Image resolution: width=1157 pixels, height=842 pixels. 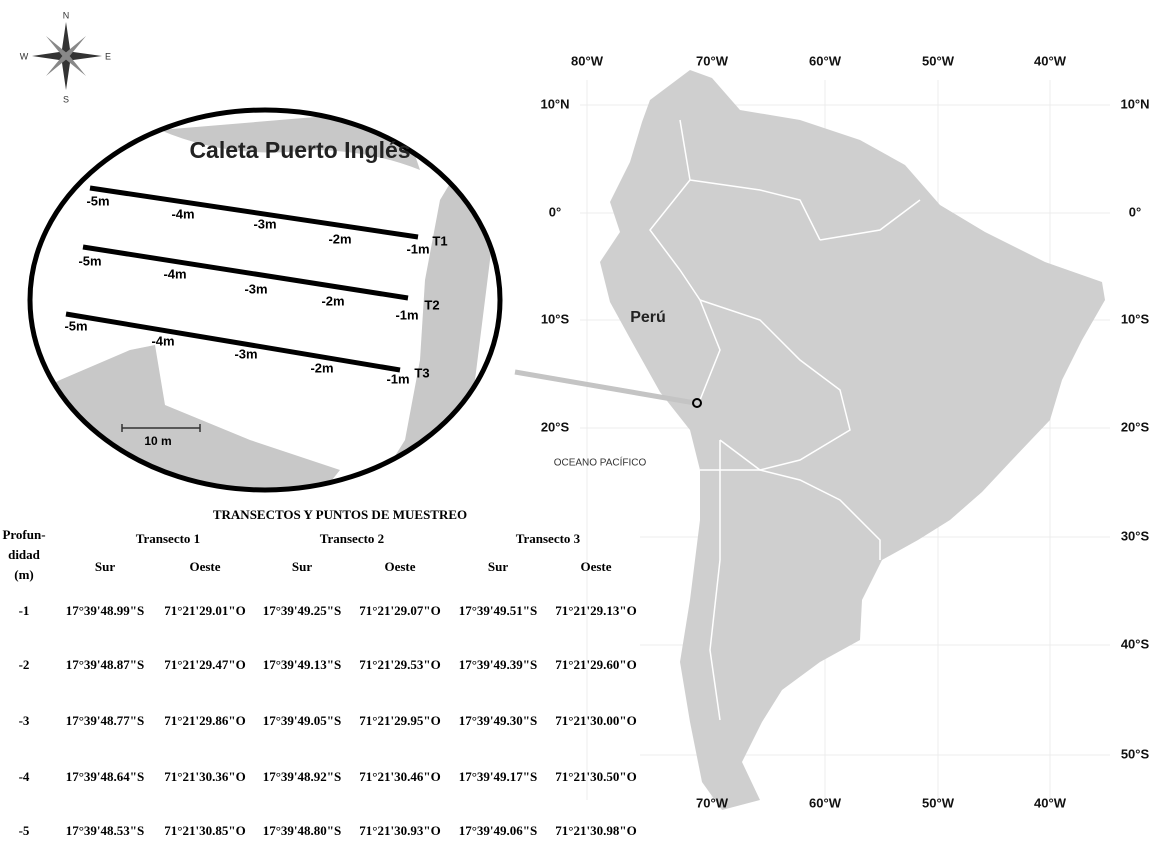 I want to click on table-cell: -2, so click(x=24, y=664).